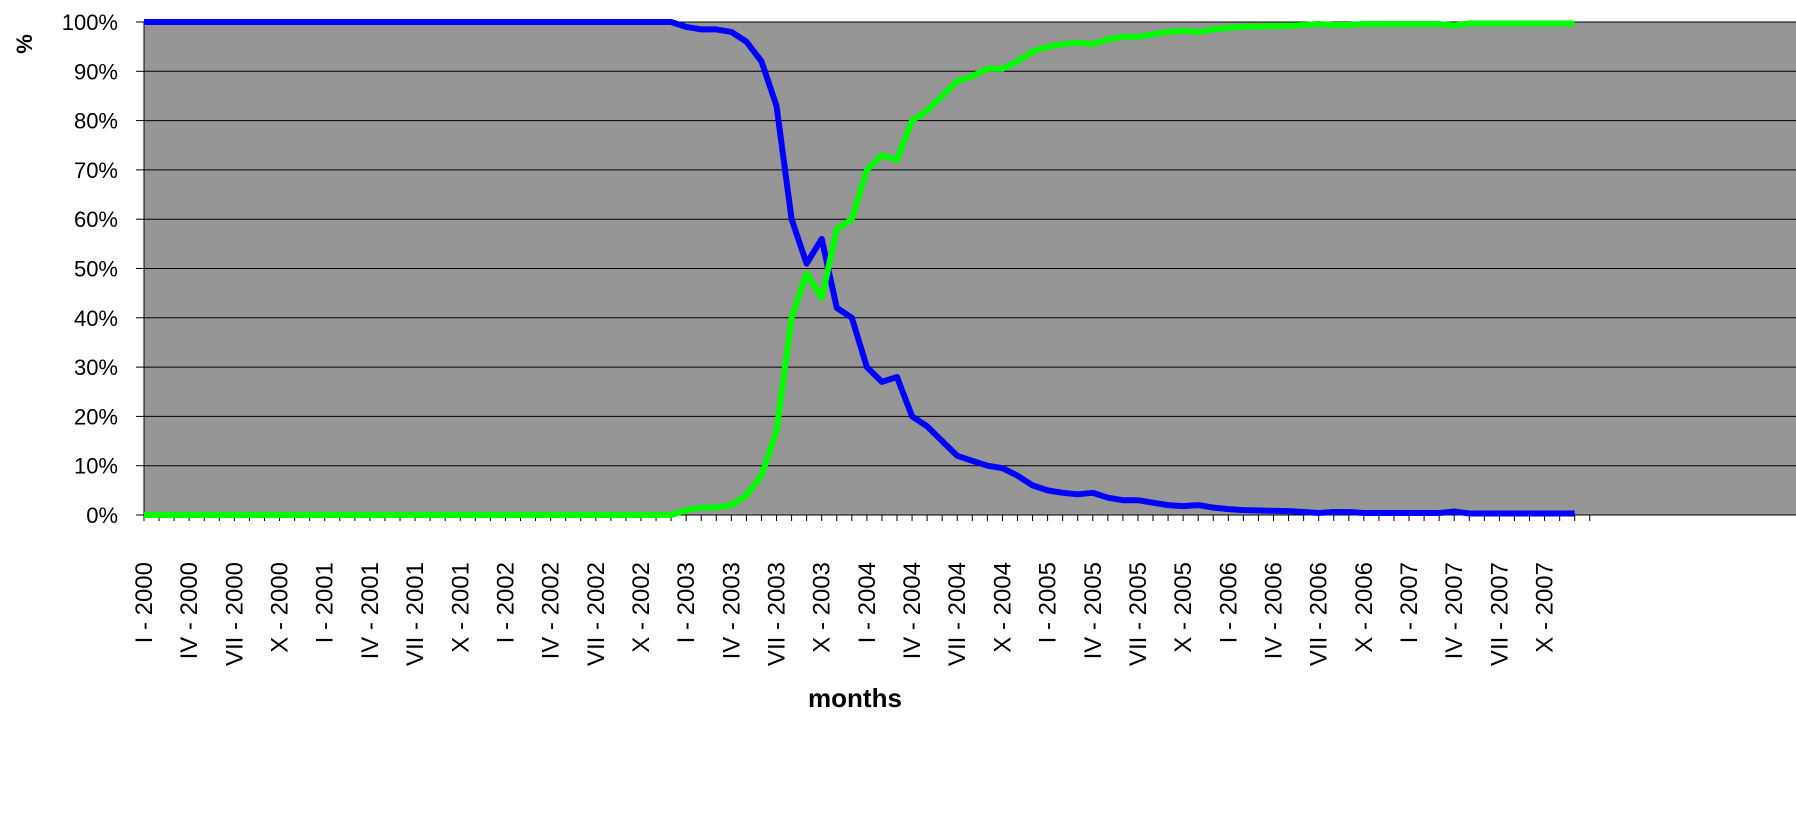 This screenshot has height=819, width=1796. Describe the element at coordinates (96, 219) in the screenshot. I see `y-tick-label: 60%` at that location.